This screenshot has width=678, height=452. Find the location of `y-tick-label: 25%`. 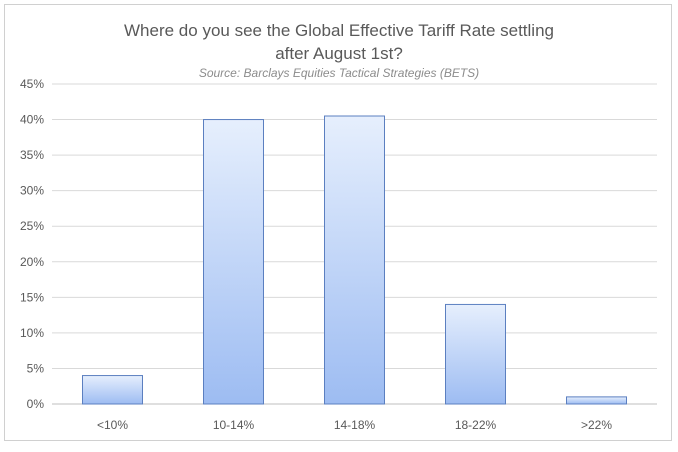

y-tick-label: 25% is located at coordinates (32, 226).